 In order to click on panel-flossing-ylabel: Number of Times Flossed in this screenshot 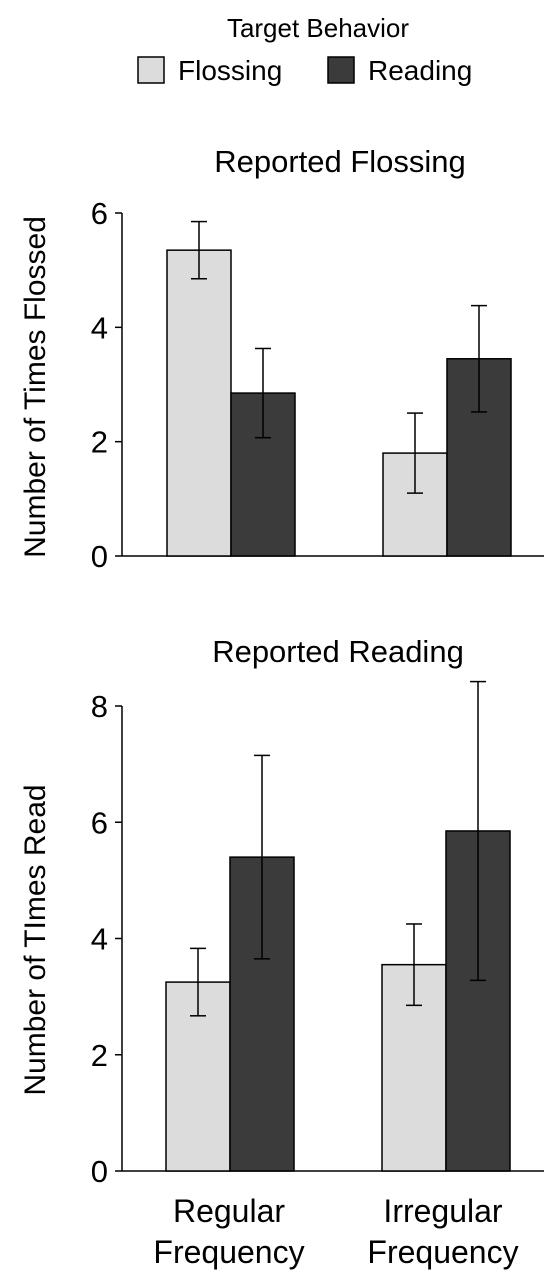, I will do `click(35, 387)`.